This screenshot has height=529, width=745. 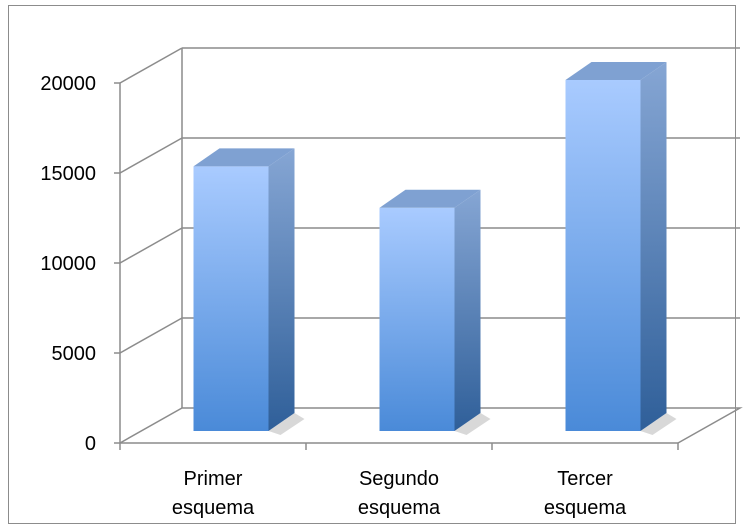 What do you see at coordinates (68, 174) in the screenshot?
I see `y-tick-label: 15000` at bounding box center [68, 174].